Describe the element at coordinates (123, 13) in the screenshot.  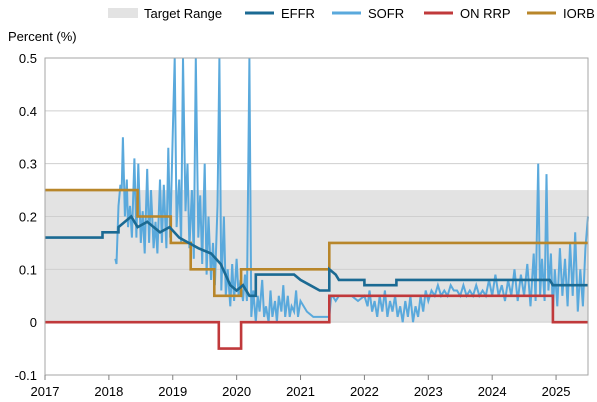
I see `legend-swatch-target-range` at that location.